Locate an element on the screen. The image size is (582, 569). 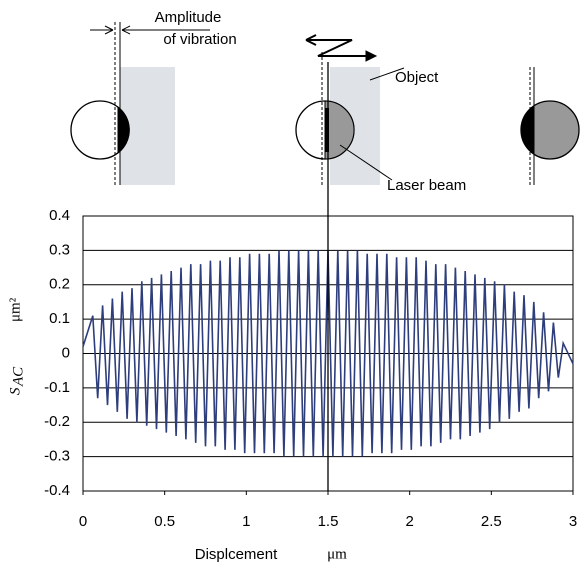
y-tick-label: 0 is located at coordinates (66, 352).